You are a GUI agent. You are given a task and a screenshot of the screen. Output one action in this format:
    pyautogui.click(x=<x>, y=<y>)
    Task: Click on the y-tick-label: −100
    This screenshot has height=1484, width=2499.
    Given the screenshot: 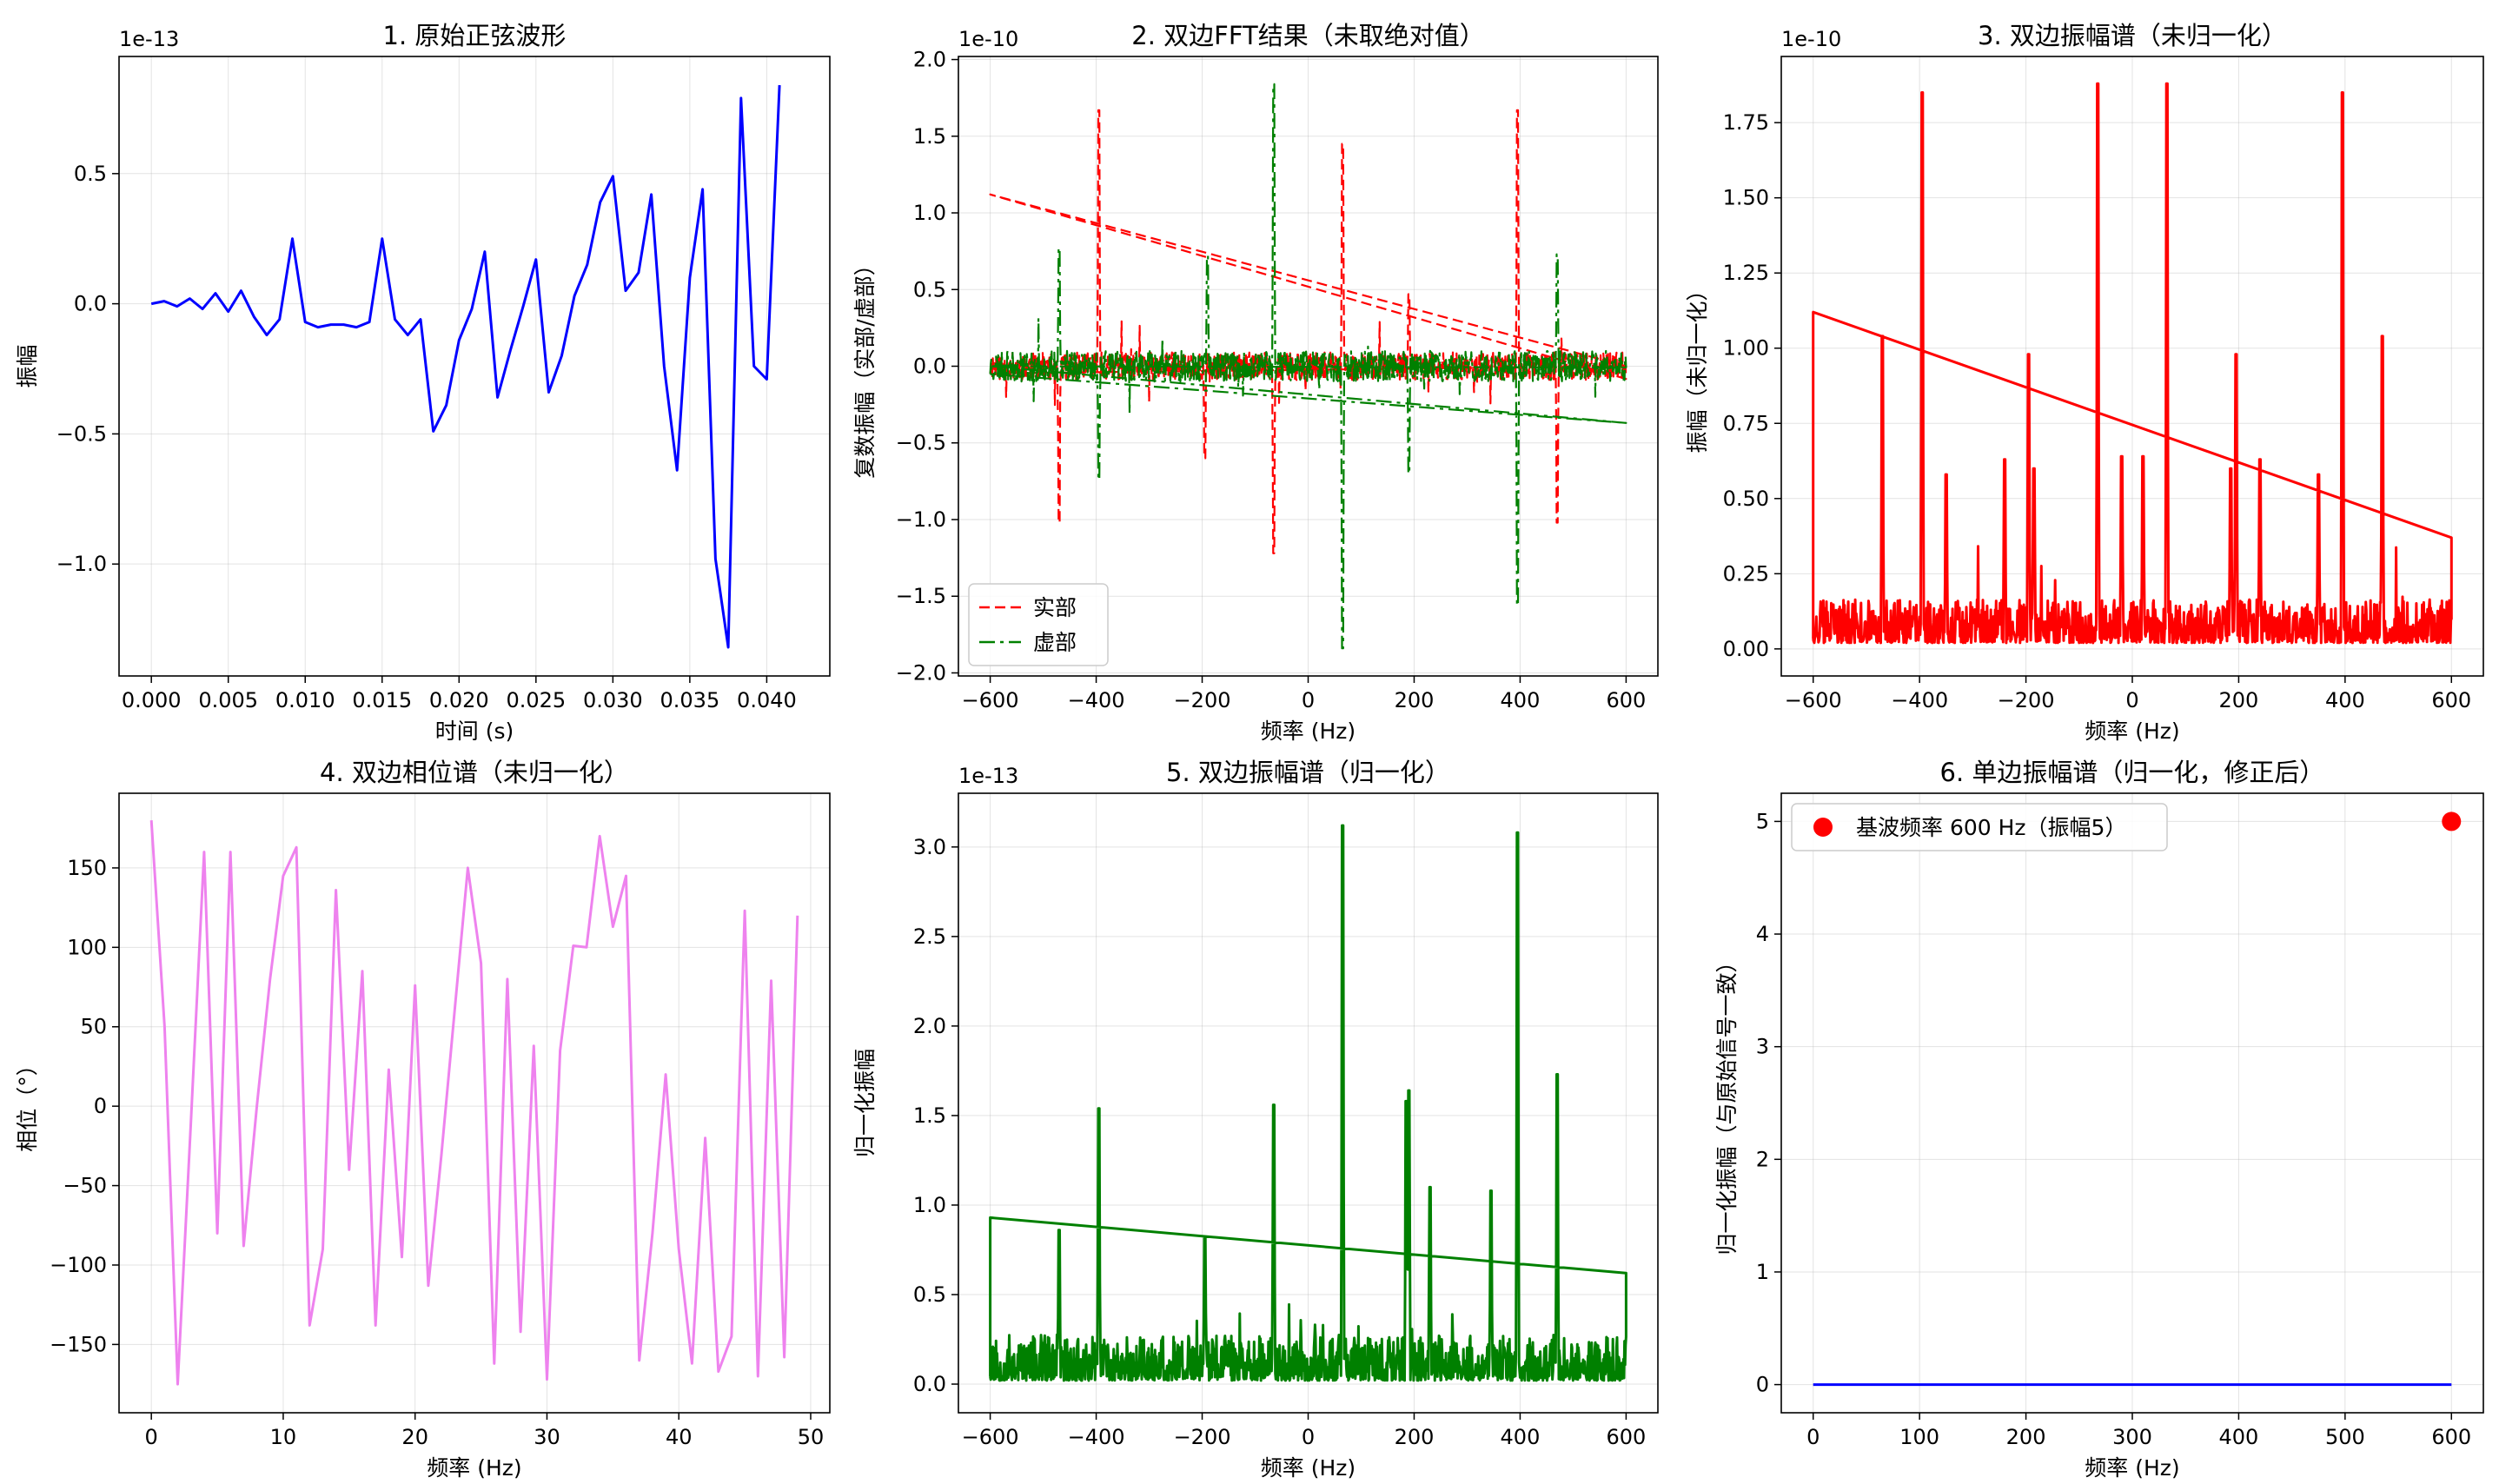 What is the action you would take?
    pyautogui.click(x=78, y=1265)
    